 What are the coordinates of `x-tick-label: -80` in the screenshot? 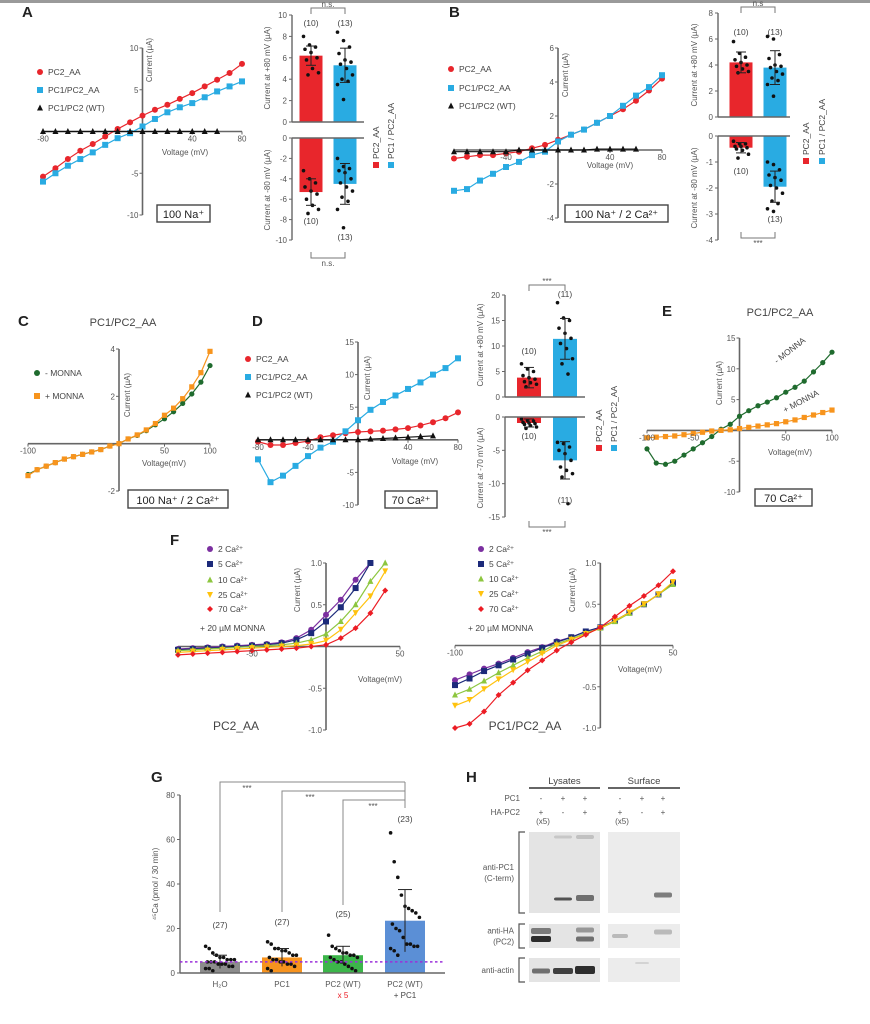 It's located at (43, 139).